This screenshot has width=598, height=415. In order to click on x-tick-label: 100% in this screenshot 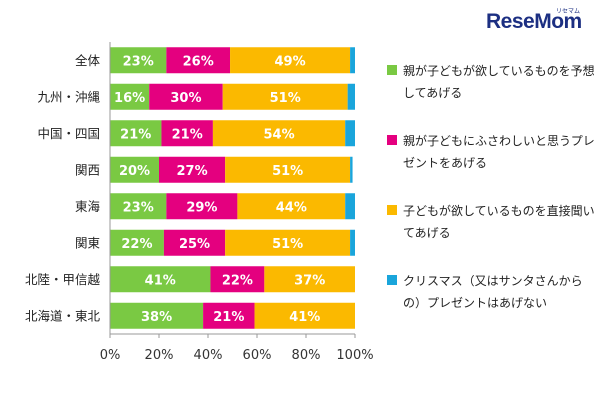, I will do `click(354, 355)`.